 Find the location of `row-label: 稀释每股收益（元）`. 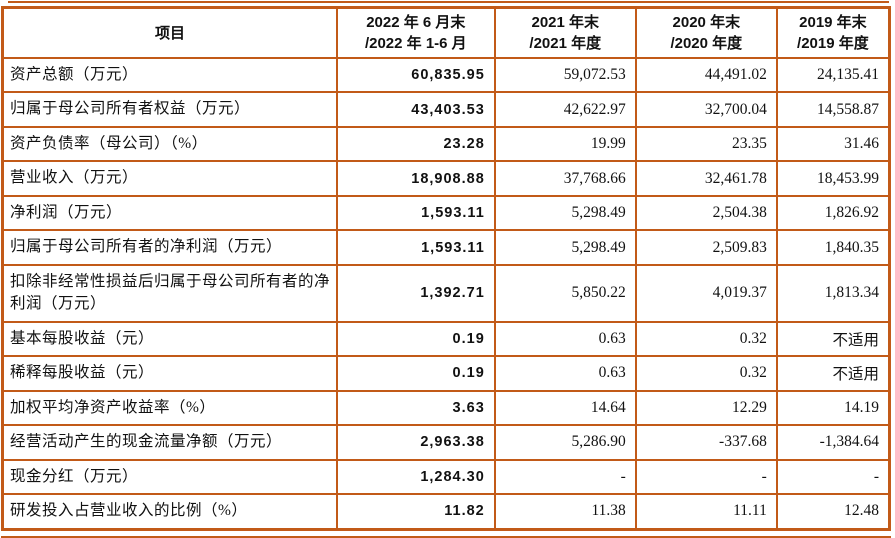

row-label: 稀释每股收益（元） is located at coordinates (169, 373).